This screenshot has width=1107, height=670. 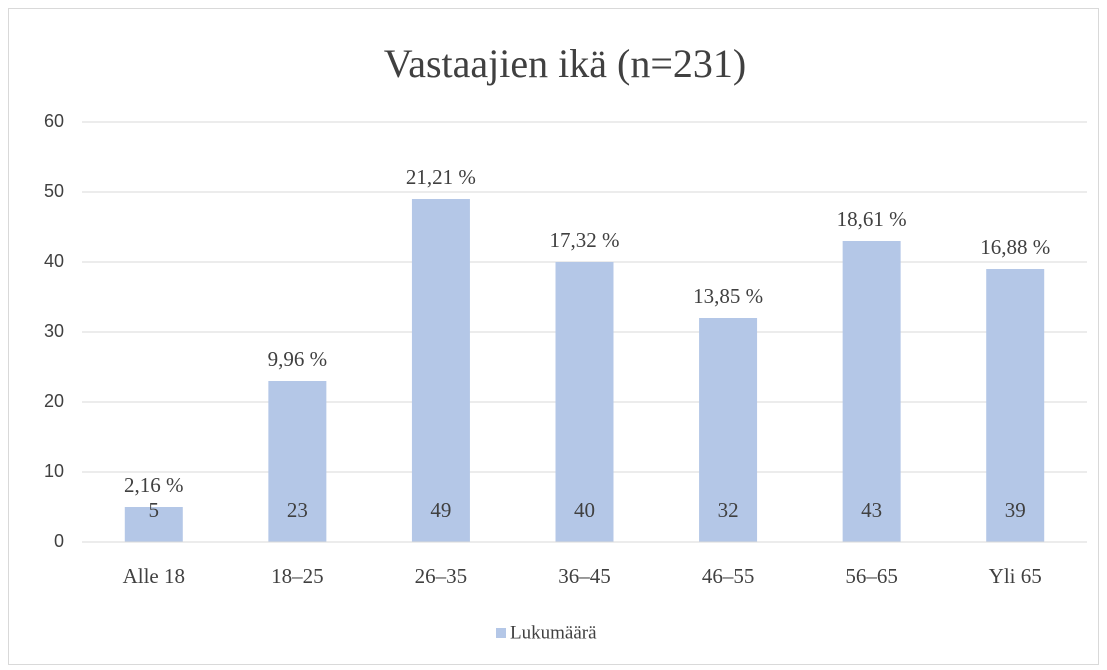 I want to click on legend-swatch, so click(x=501, y=633).